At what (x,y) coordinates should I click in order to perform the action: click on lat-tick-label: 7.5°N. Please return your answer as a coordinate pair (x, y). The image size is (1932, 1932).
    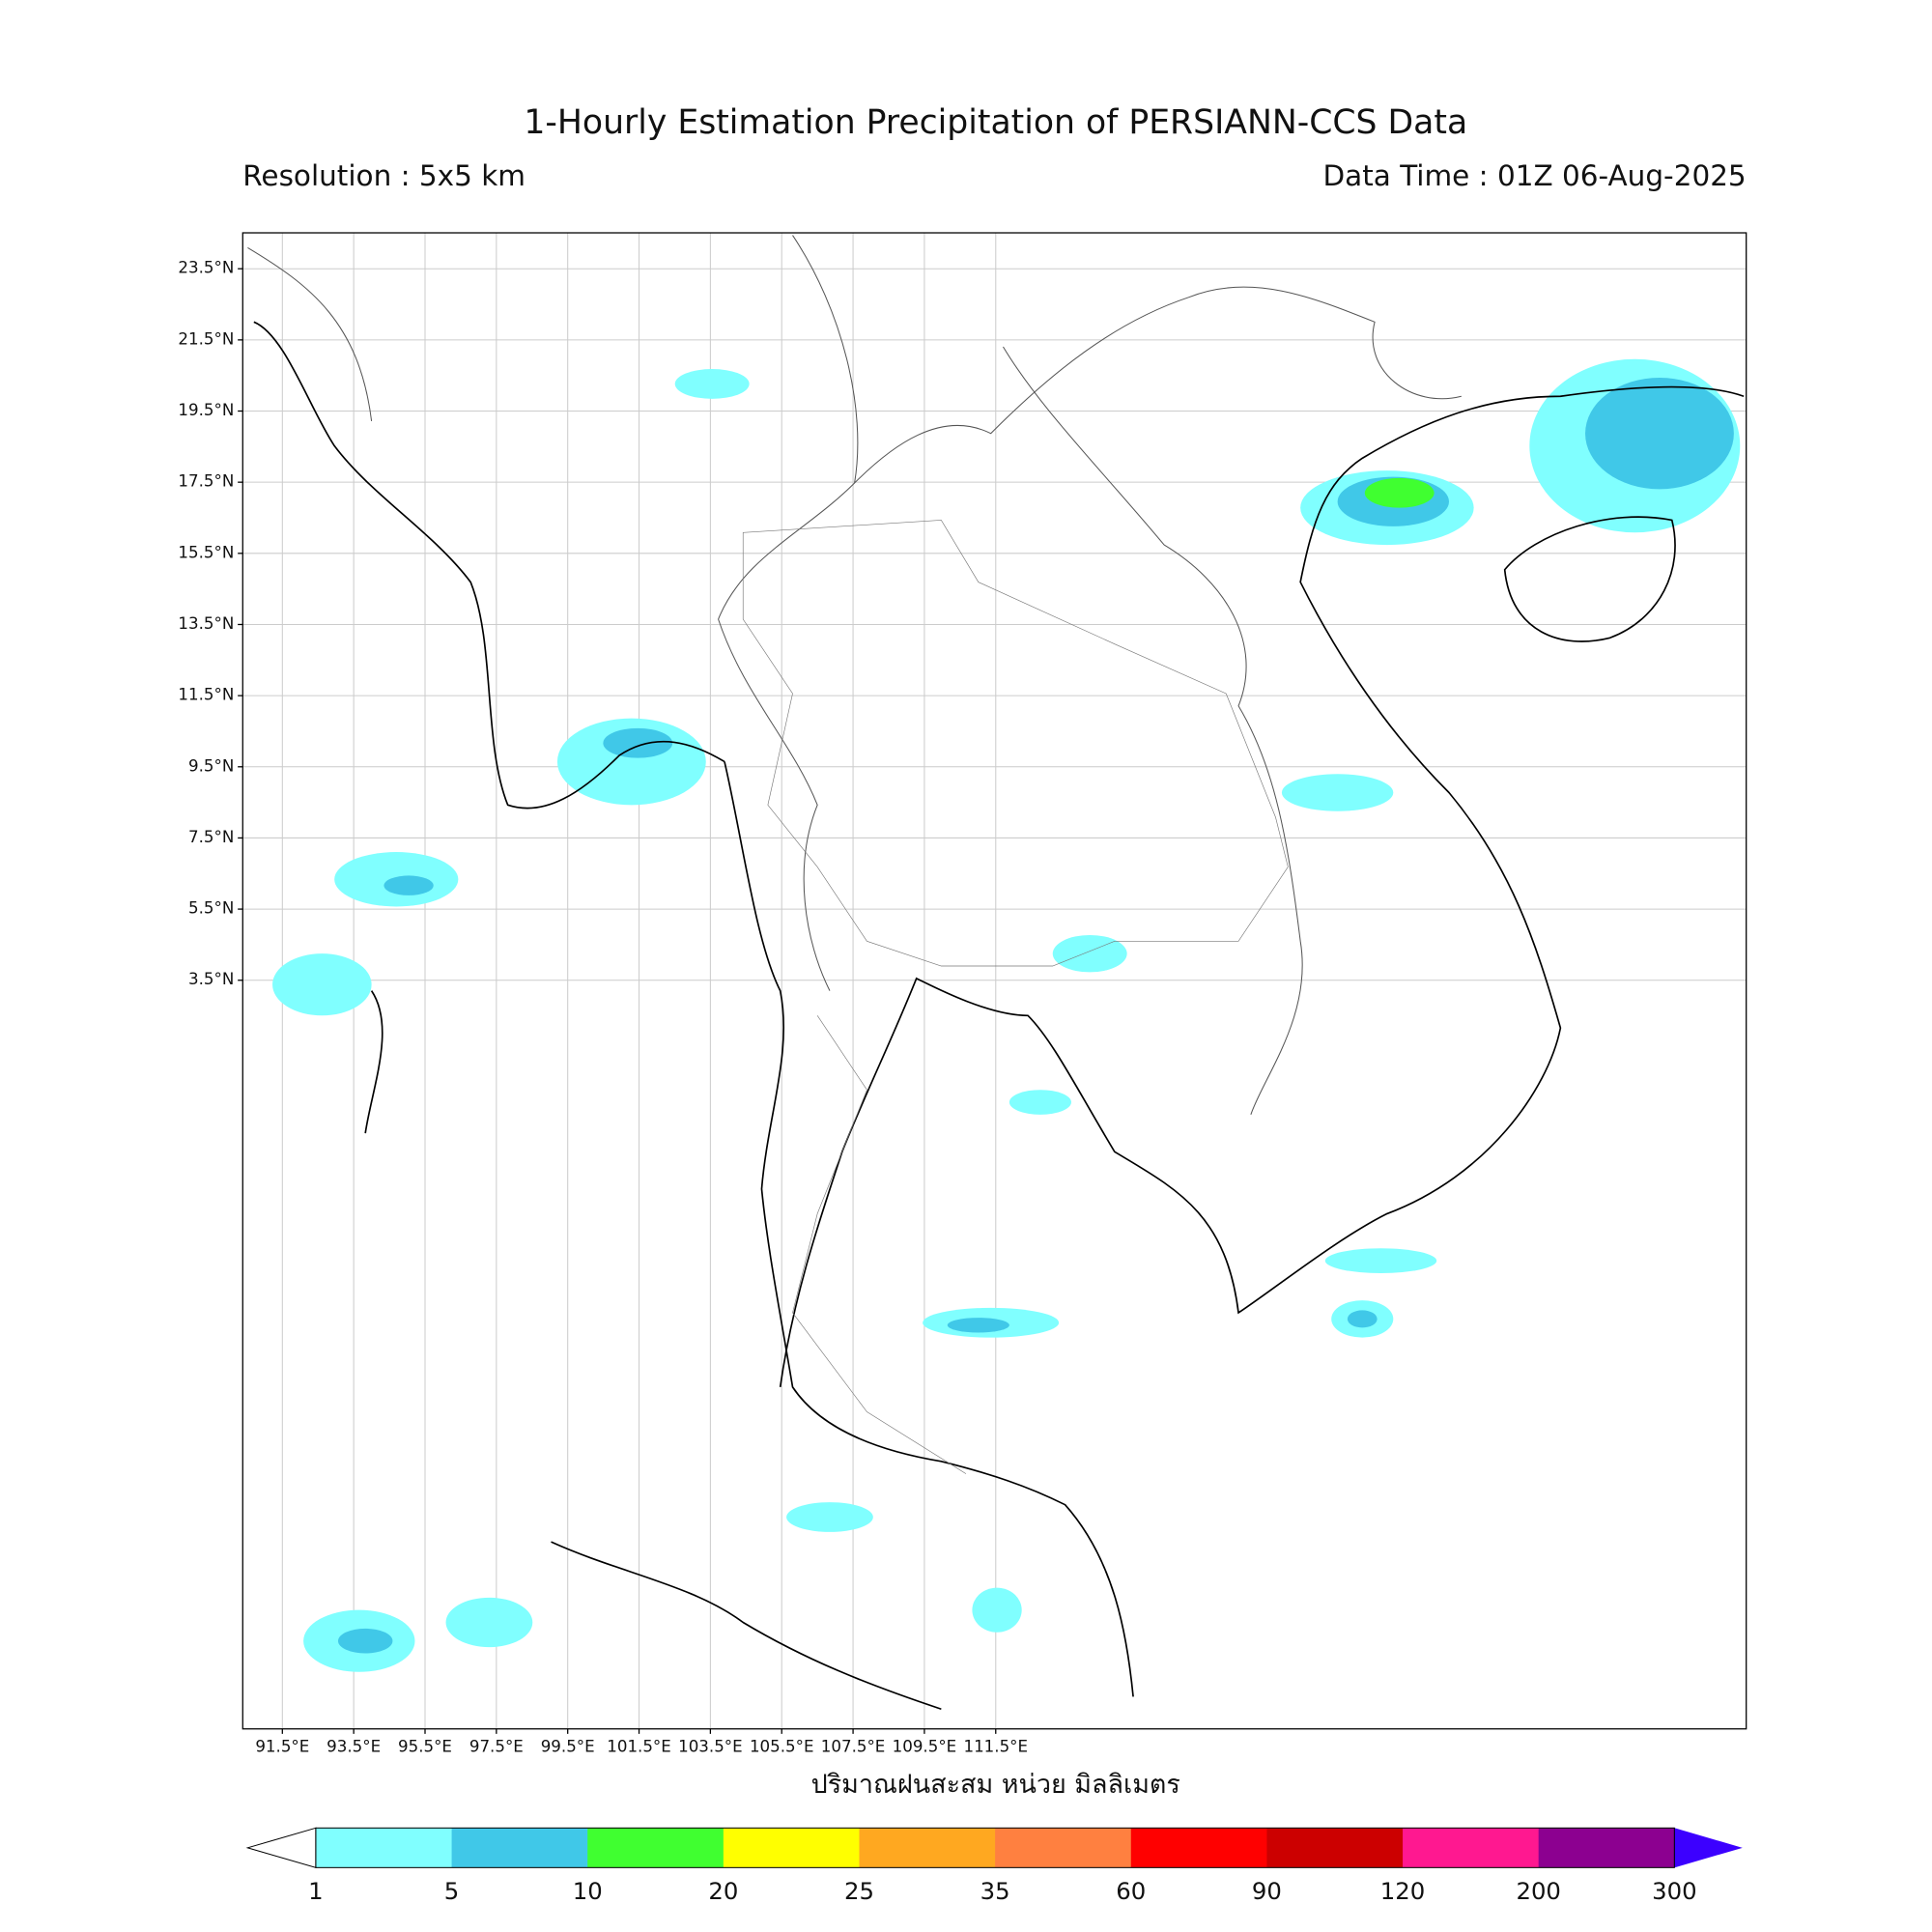
    Looking at the image, I should click on (211, 837).